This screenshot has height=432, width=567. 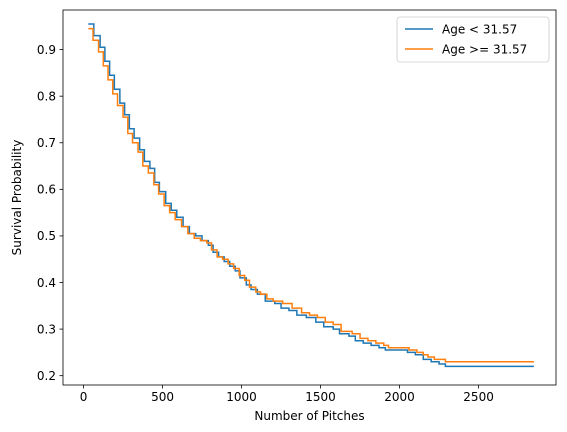 I want to click on legend: Age < 31.57 Age >= 31.57, so click(x=473, y=39).